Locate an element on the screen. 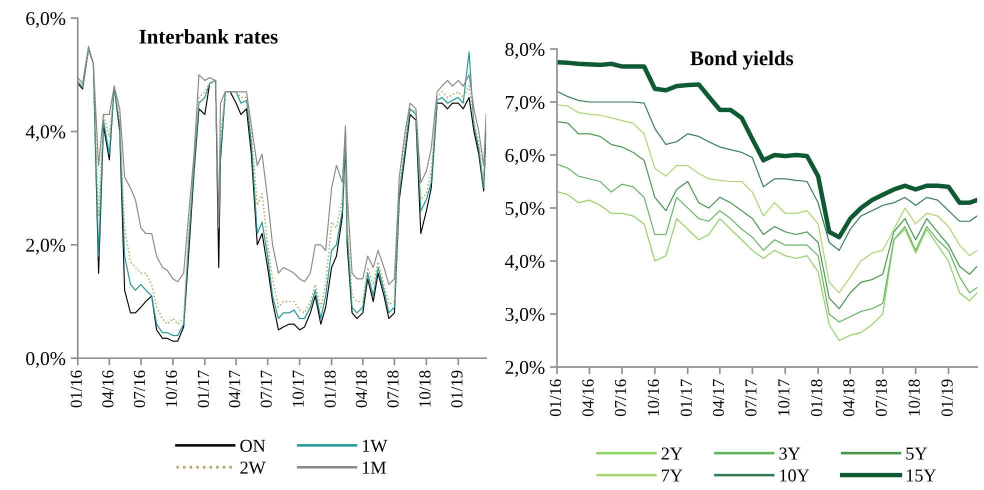 The width and height of the screenshot is (984, 490). legend-label: 15Y is located at coordinates (921, 475).